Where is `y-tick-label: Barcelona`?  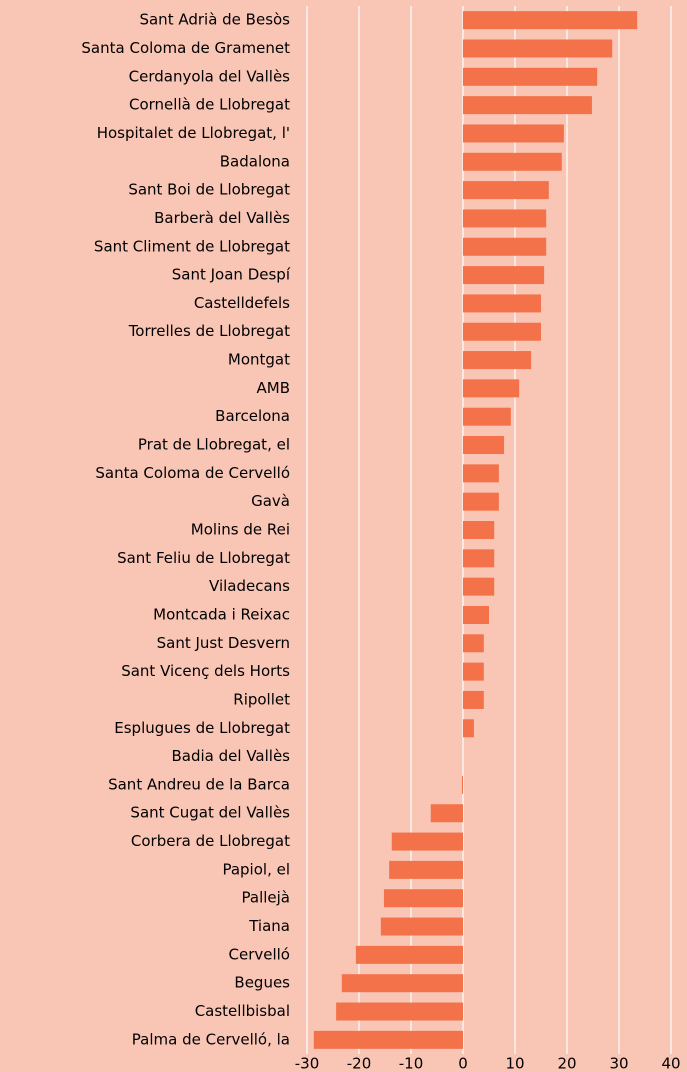 y-tick-label: Barcelona is located at coordinates (252, 416).